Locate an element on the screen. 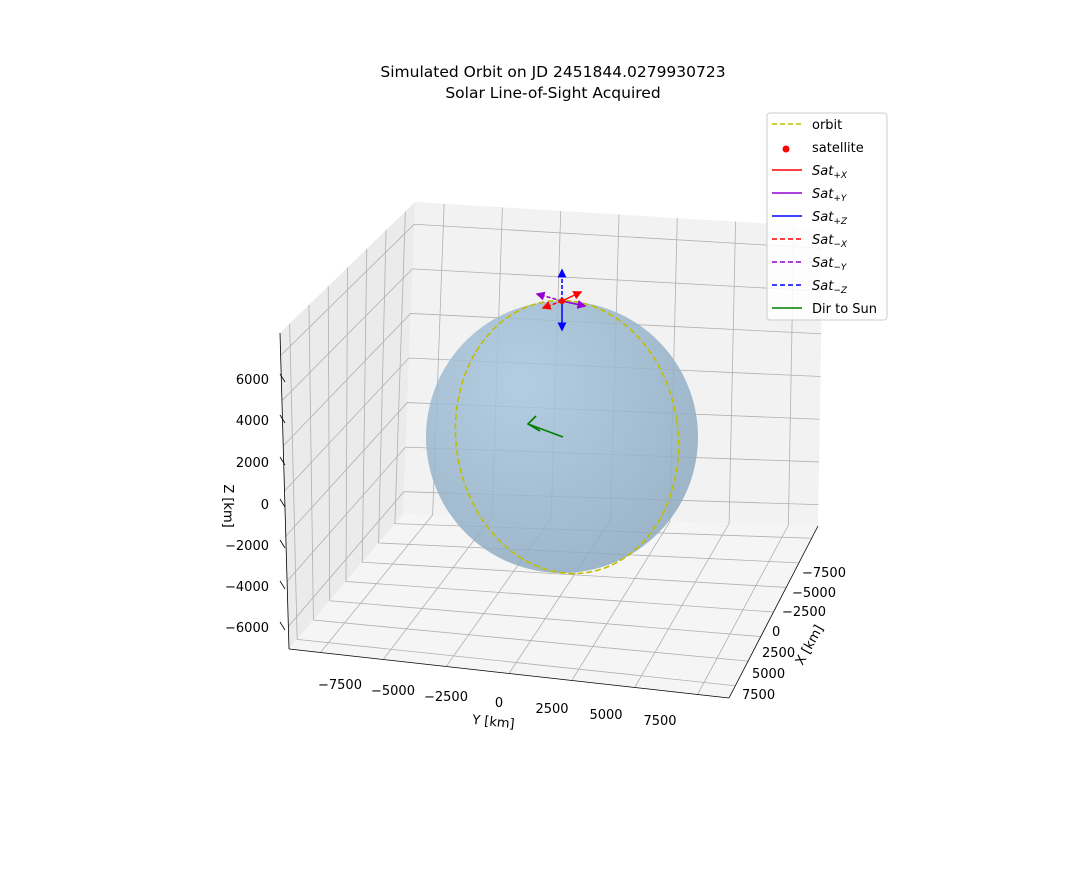 This screenshot has width=1080, height=883. y-tick-label: 7500 is located at coordinates (659, 721).